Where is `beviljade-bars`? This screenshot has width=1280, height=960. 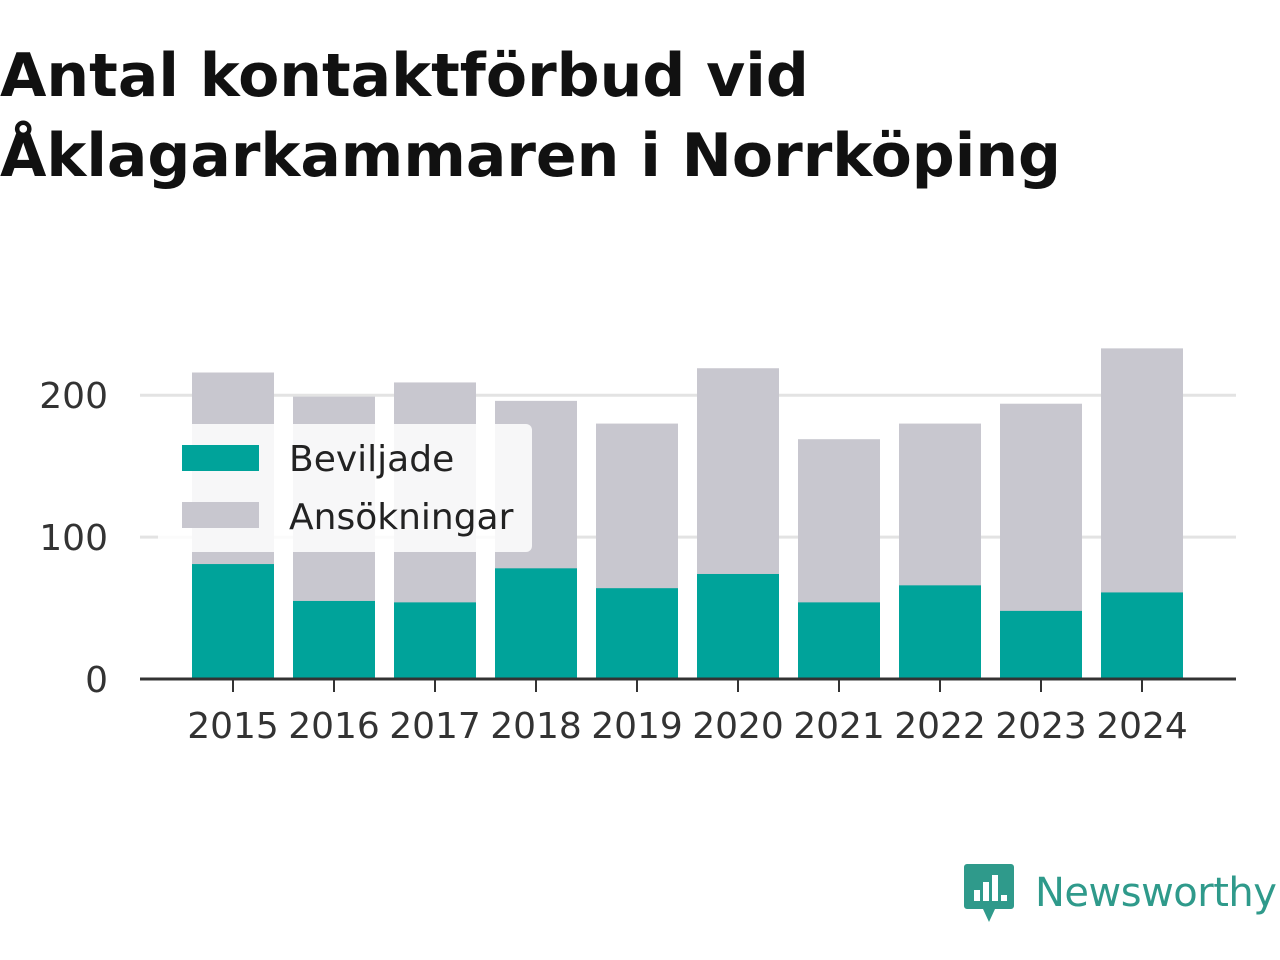 beviljade-bars is located at coordinates (687, 621).